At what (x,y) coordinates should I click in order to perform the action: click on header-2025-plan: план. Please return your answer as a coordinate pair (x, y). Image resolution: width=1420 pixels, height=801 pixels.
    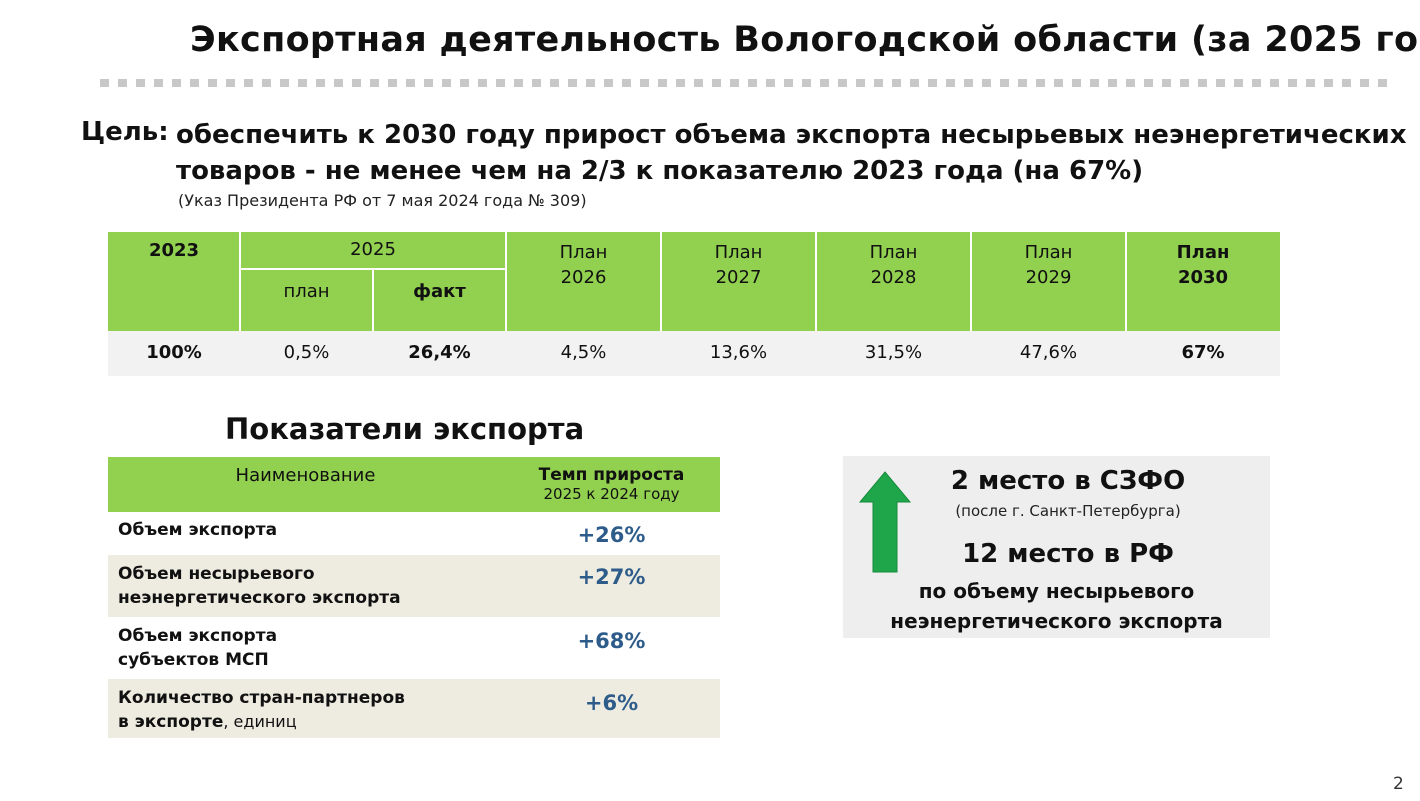
    Looking at the image, I should click on (306, 300).